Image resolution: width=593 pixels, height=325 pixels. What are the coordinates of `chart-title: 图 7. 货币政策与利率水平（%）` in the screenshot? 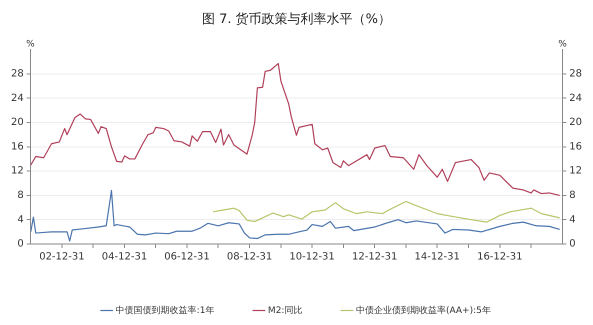 It's located at (297, 19).